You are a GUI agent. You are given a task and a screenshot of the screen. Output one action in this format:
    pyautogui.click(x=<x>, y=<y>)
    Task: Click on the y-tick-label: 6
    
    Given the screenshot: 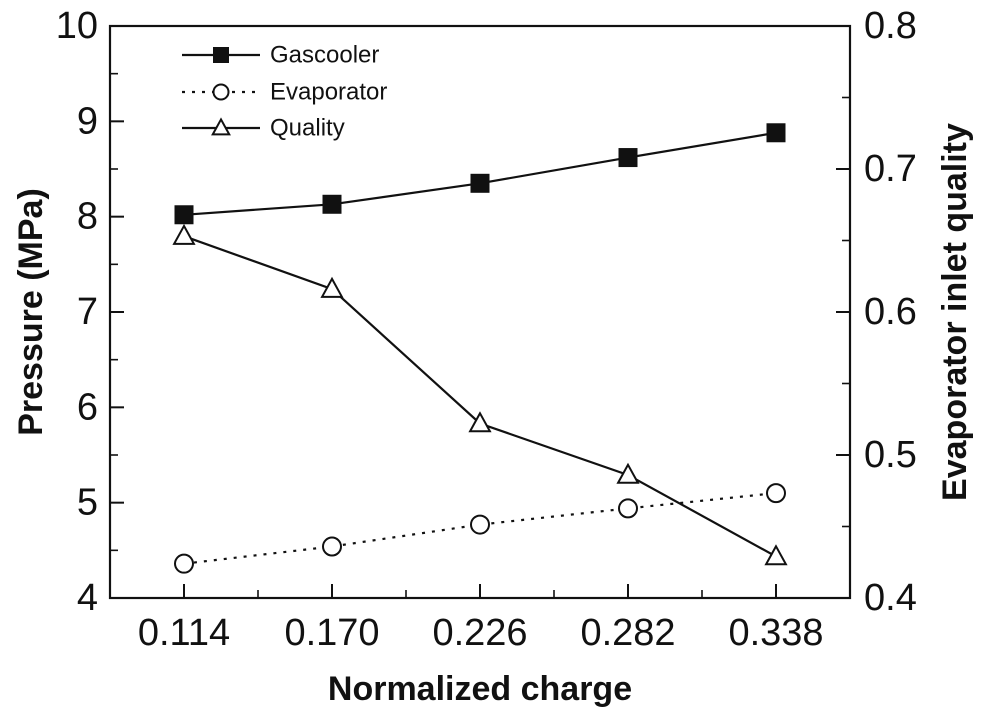 What is the action you would take?
    pyautogui.click(x=87, y=407)
    